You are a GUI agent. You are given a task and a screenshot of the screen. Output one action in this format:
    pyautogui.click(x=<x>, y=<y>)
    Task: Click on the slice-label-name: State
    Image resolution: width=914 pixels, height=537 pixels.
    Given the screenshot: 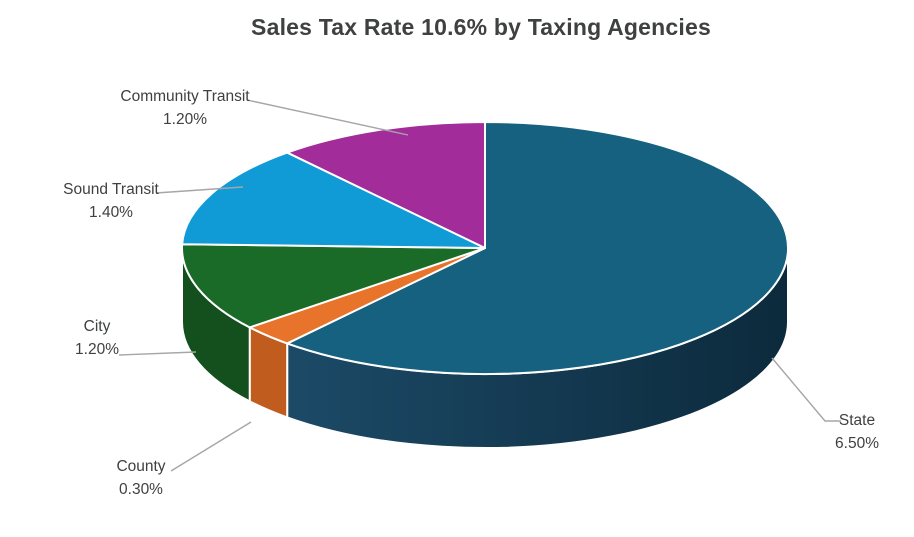 What is the action you would take?
    pyautogui.click(x=857, y=420)
    